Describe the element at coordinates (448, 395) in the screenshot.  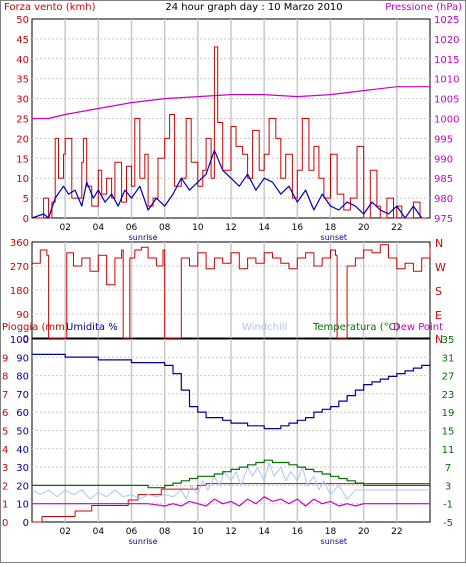
I see `temperature-y-tick-23: 23` at that location.